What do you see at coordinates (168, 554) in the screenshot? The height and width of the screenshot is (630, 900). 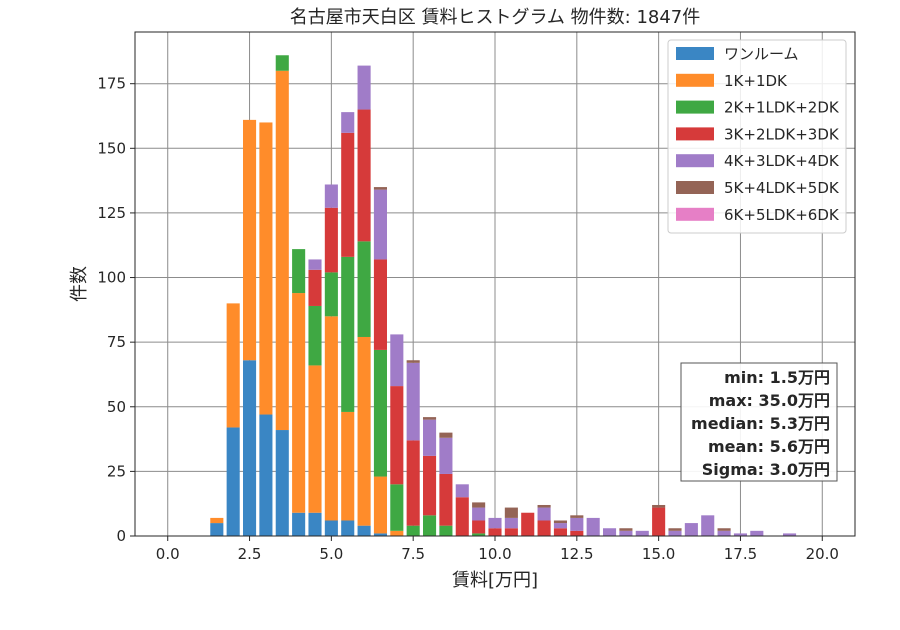 I see `x-tick-label: 0.0` at bounding box center [168, 554].